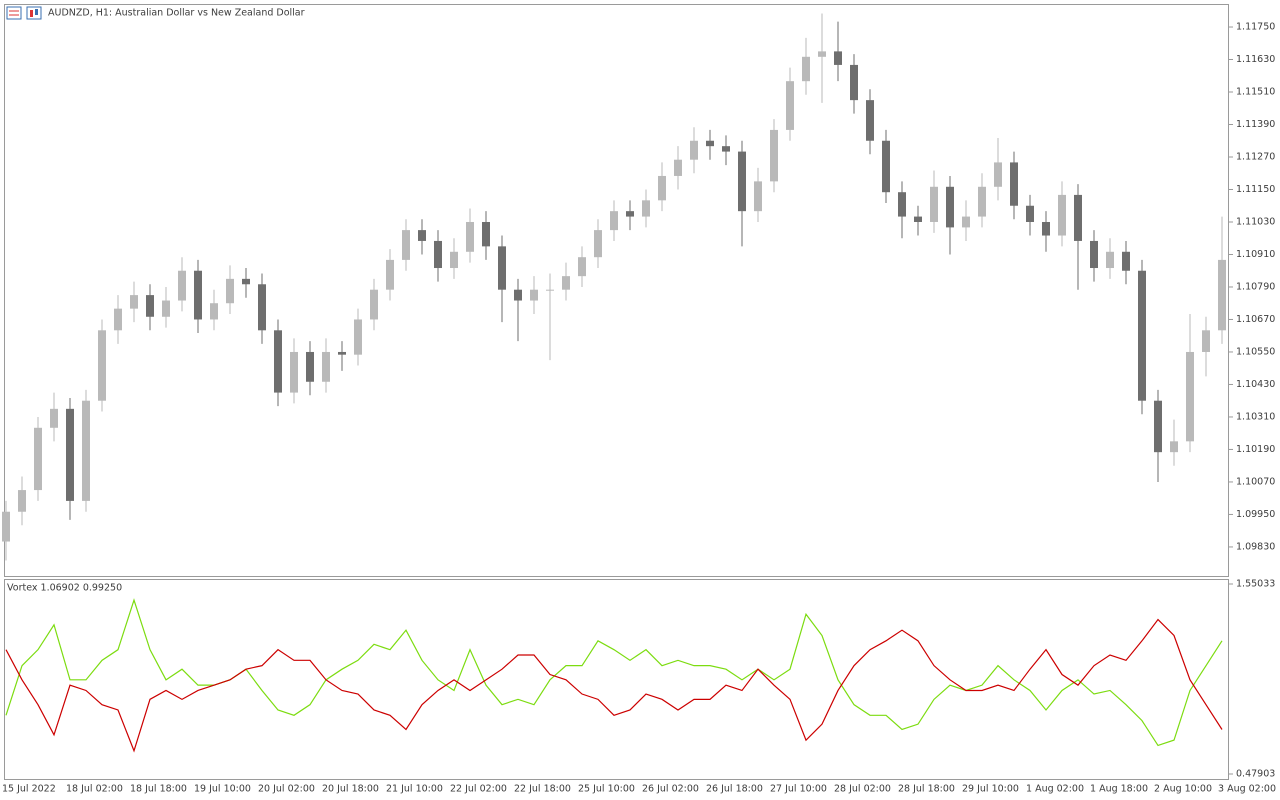  Describe the element at coordinates (1255, 514) in the screenshot. I see `y-tick-label: 1.09950` at that location.